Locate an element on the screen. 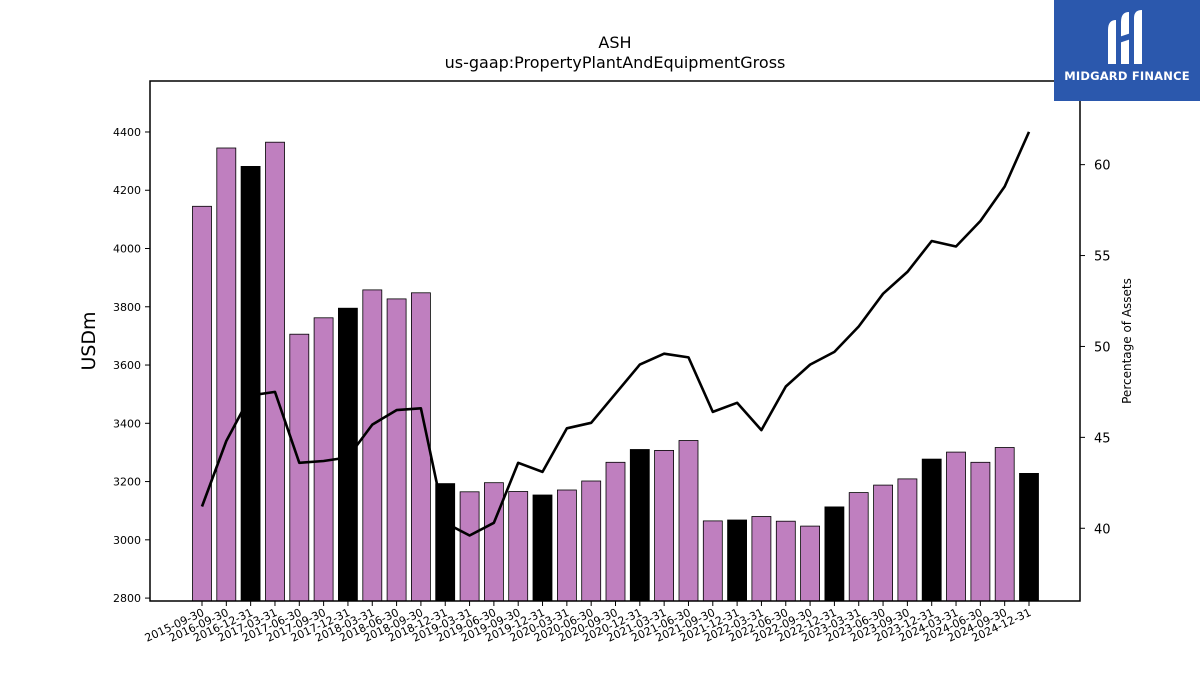 This screenshot has width=1200, height=675. y-tick-label: 4200 is located at coordinates (127, 190).